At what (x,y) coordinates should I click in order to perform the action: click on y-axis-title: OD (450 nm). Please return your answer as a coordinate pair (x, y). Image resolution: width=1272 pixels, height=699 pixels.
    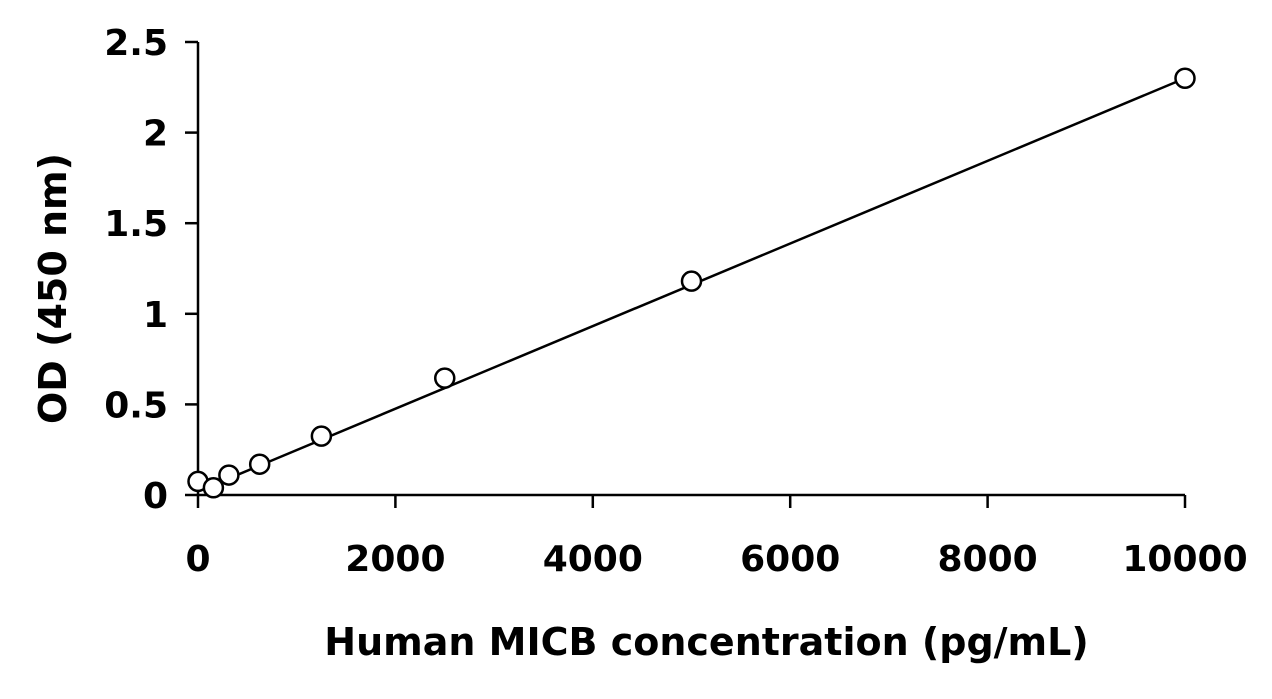
    Looking at the image, I should click on (53, 288).